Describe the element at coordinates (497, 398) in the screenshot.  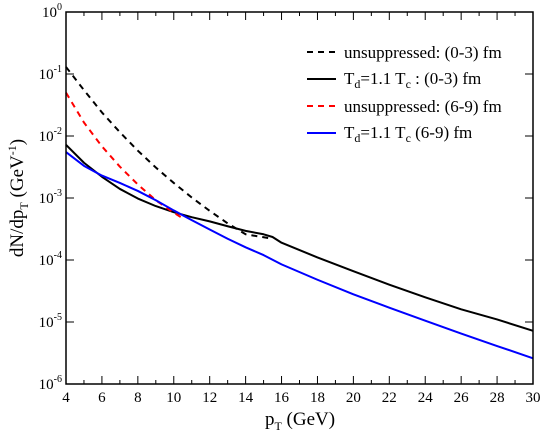
I see `x-tick-label: 28` at that location.